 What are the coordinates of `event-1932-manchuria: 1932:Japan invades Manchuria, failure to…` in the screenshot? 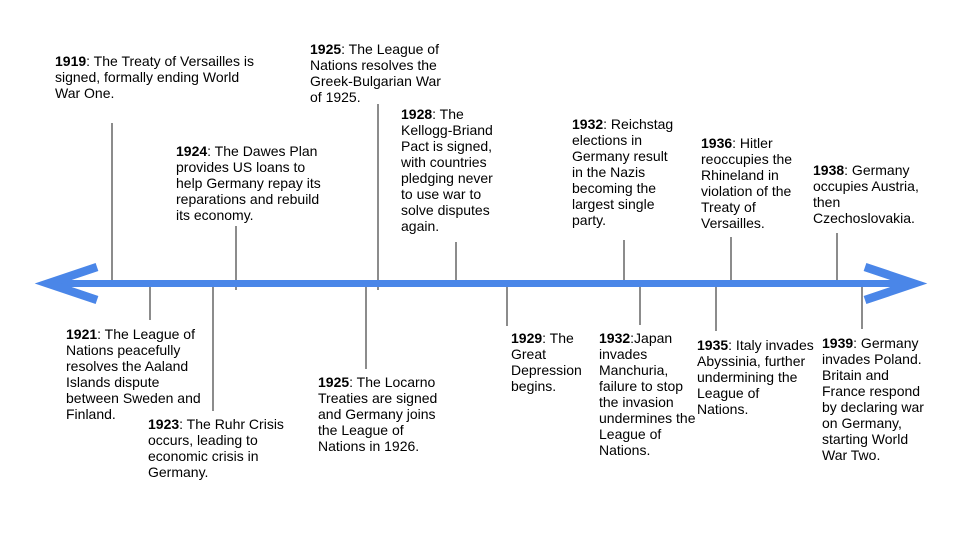 It's located at (650, 394).